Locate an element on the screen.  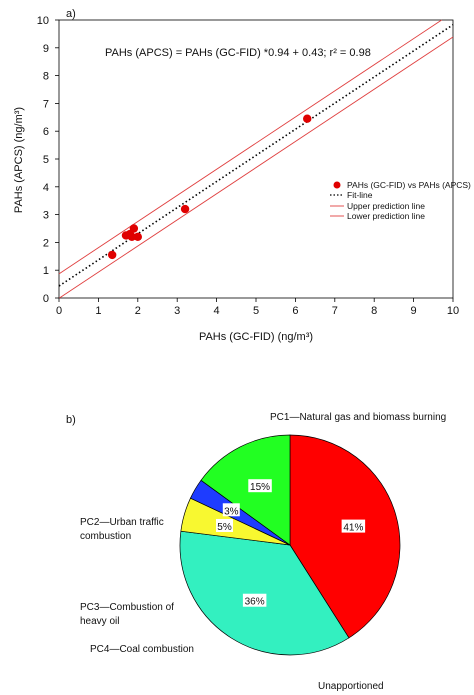
percent-label: 5% is located at coordinates (224, 527).